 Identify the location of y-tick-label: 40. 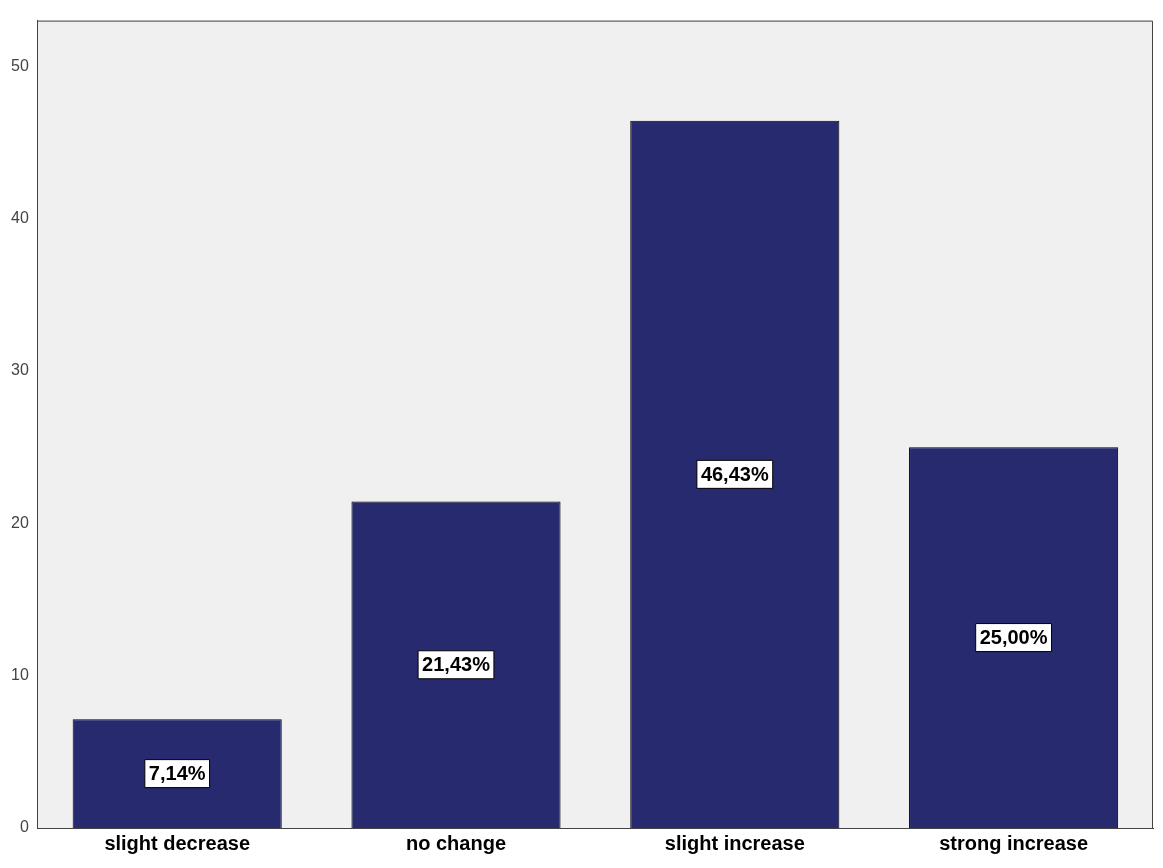
(20, 218).